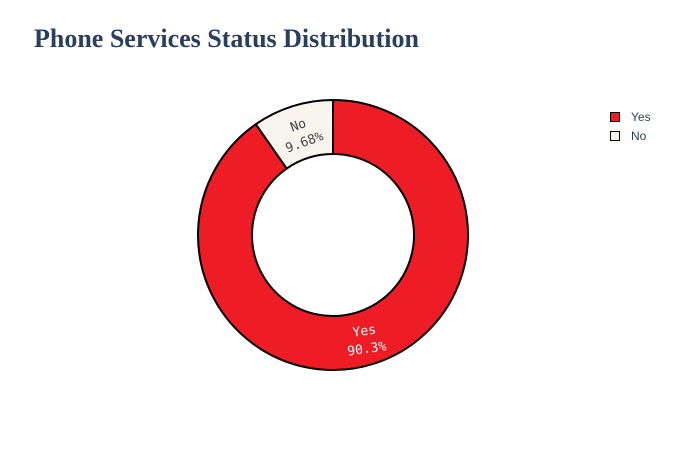 This screenshot has width=674, height=450. I want to click on slice-label-yes-name: Yes, so click(364, 332).